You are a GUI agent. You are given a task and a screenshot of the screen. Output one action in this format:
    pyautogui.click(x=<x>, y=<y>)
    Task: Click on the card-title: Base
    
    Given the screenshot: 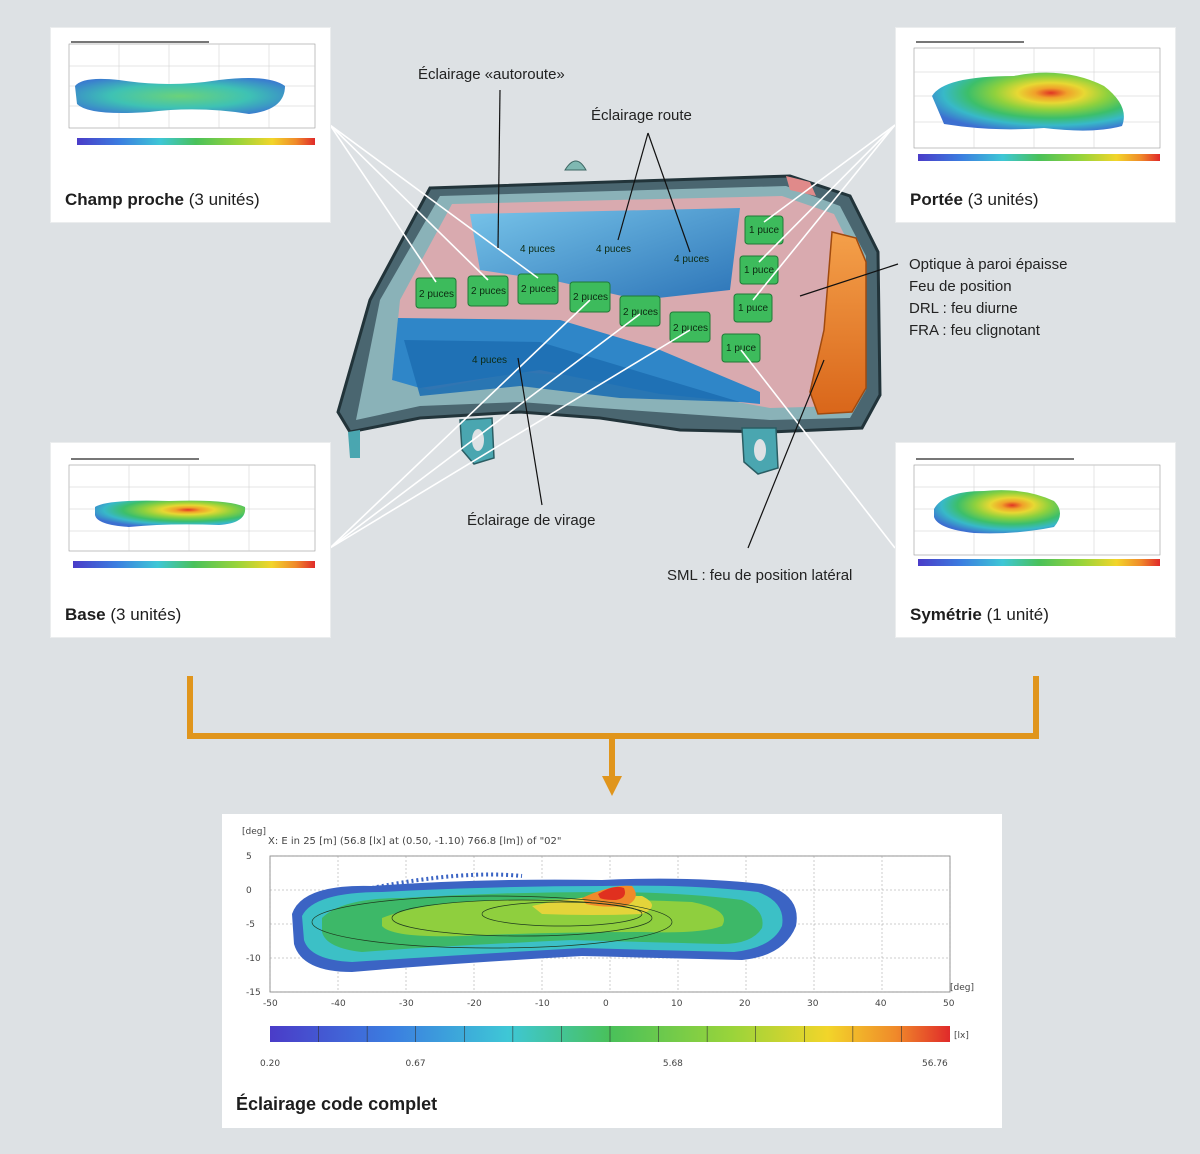 What is the action you would take?
    pyautogui.click(x=85, y=614)
    